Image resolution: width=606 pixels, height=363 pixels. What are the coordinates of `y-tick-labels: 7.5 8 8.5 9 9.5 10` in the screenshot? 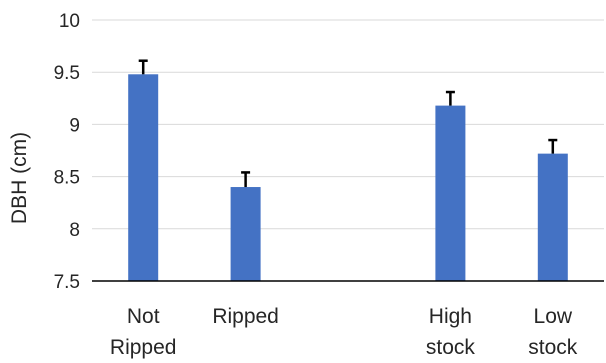 It's located at (67, 152).